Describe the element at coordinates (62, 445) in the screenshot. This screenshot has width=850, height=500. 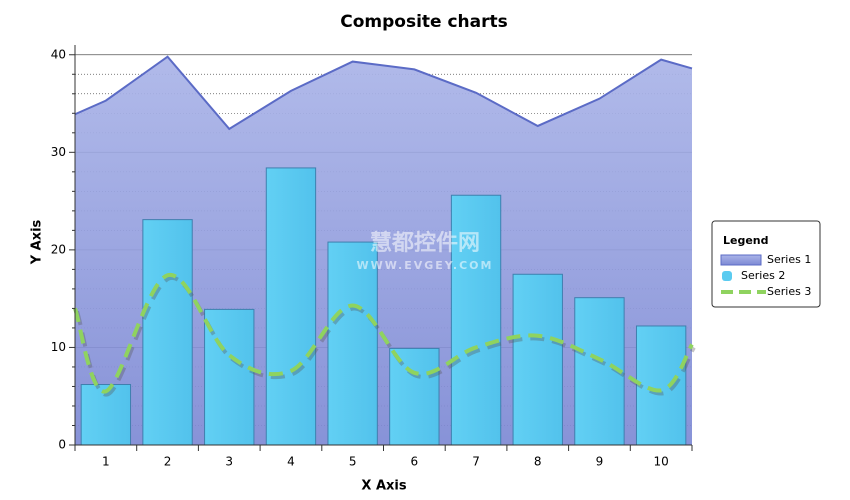
I see `y-tick-label: 0` at that location.